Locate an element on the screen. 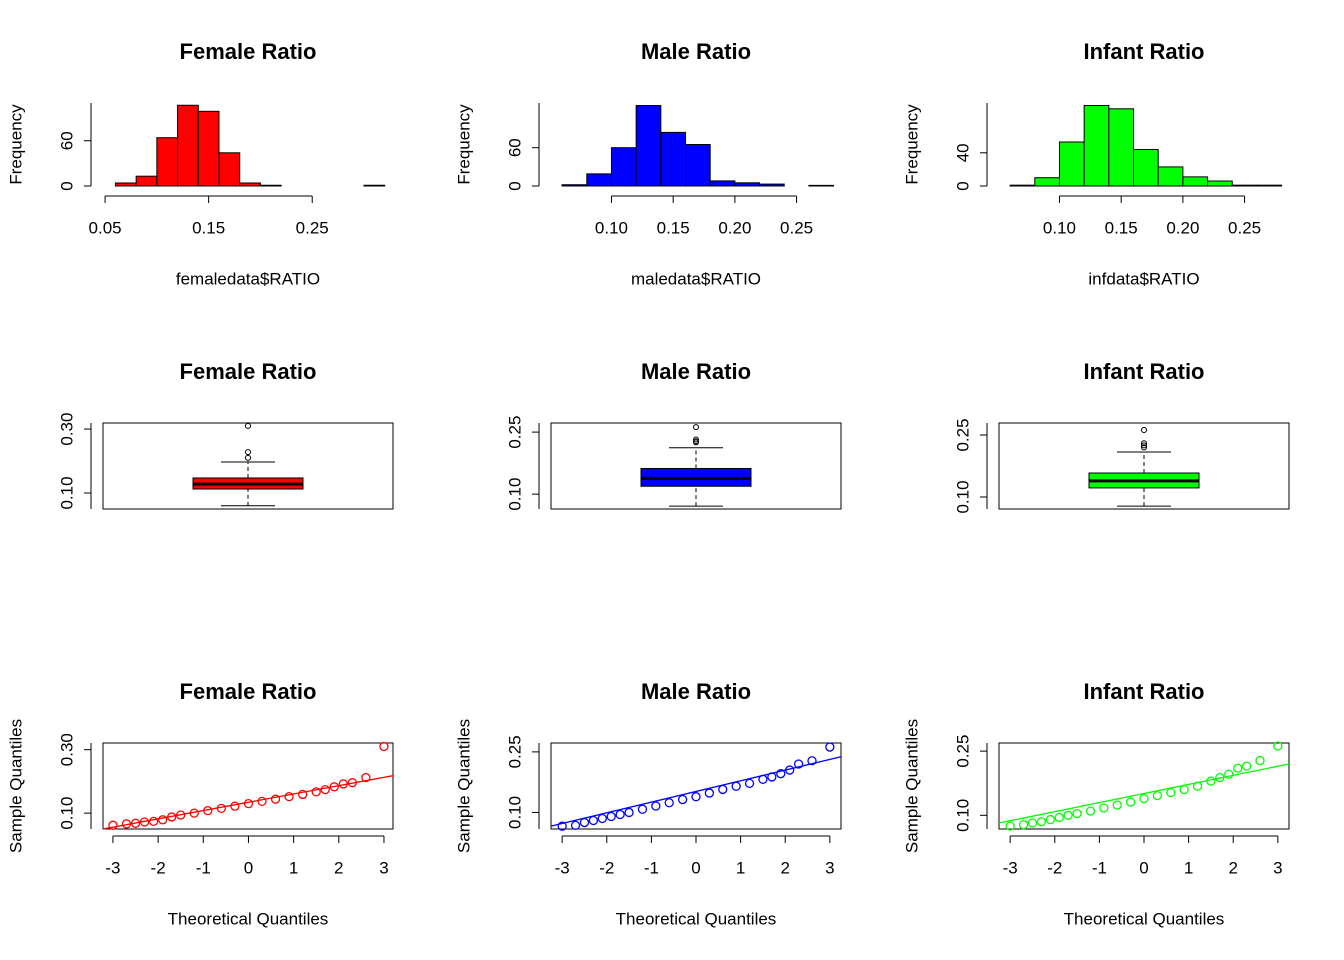 The image size is (1344, 960). x-axis-label: infdata$RATIO is located at coordinates (1143, 278).